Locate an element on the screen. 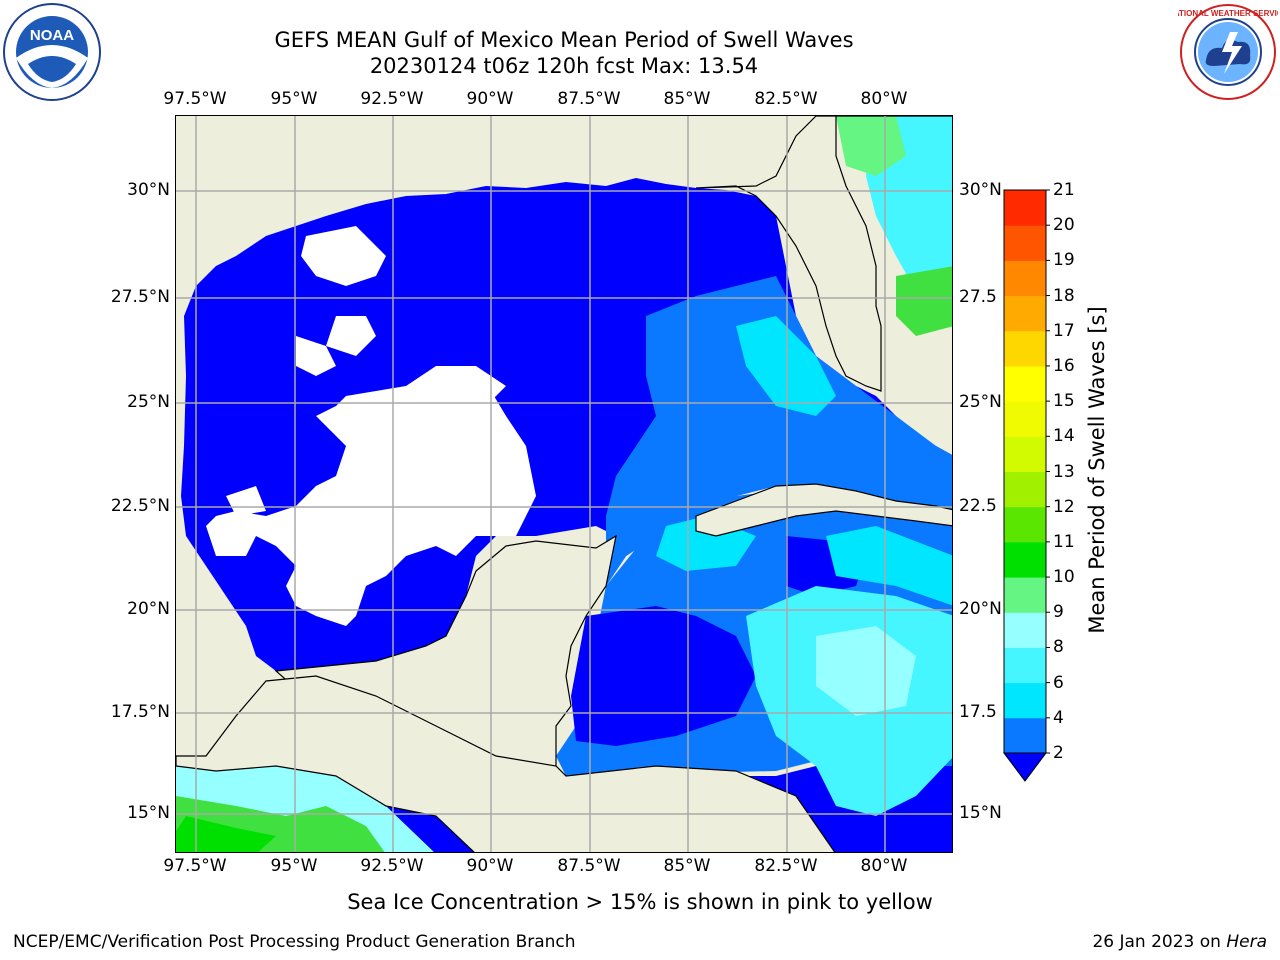  colorbar-tick-label: 6 is located at coordinates (1058, 682).